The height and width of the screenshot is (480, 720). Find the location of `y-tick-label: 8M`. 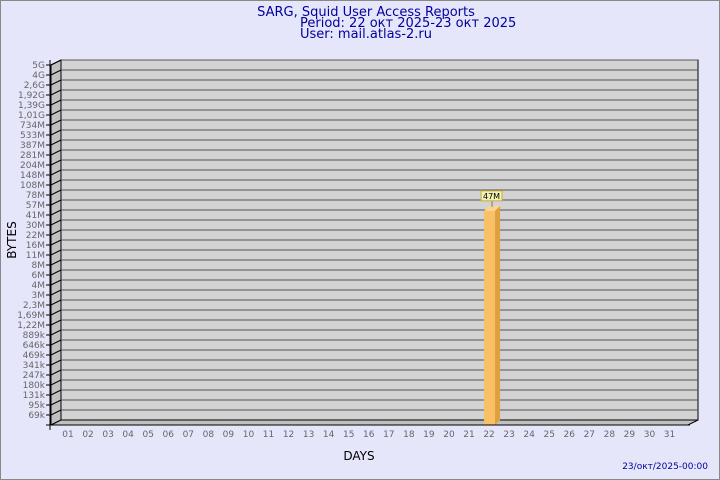

y-tick-label: 8M is located at coordinates (39, 266).